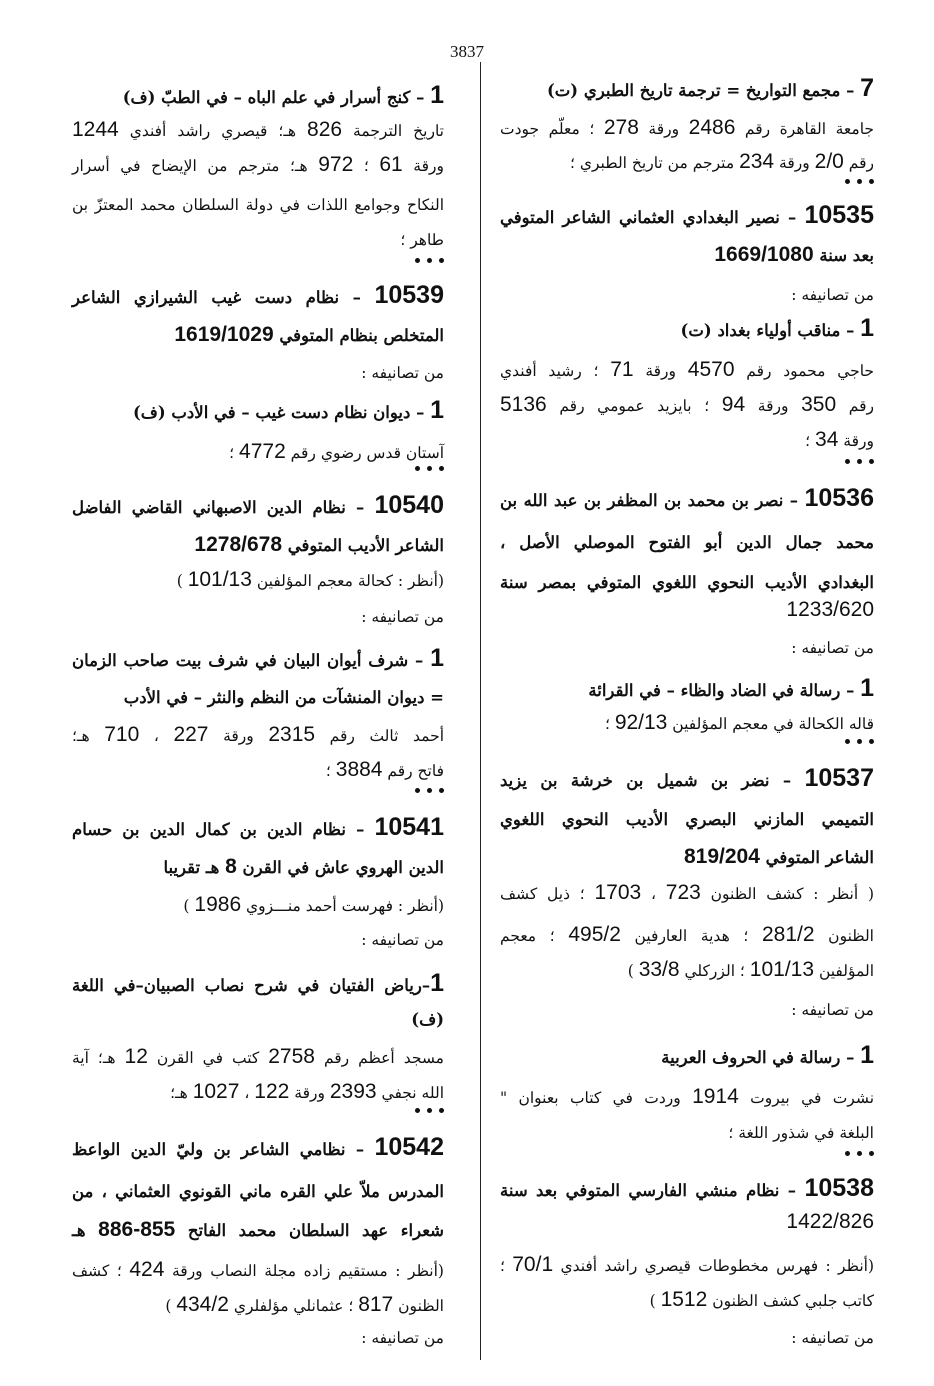  I want to click on right-column-heading-line: 10537 – نضر بن شميل بن خرشة بن يزيد, so click(687, 778).